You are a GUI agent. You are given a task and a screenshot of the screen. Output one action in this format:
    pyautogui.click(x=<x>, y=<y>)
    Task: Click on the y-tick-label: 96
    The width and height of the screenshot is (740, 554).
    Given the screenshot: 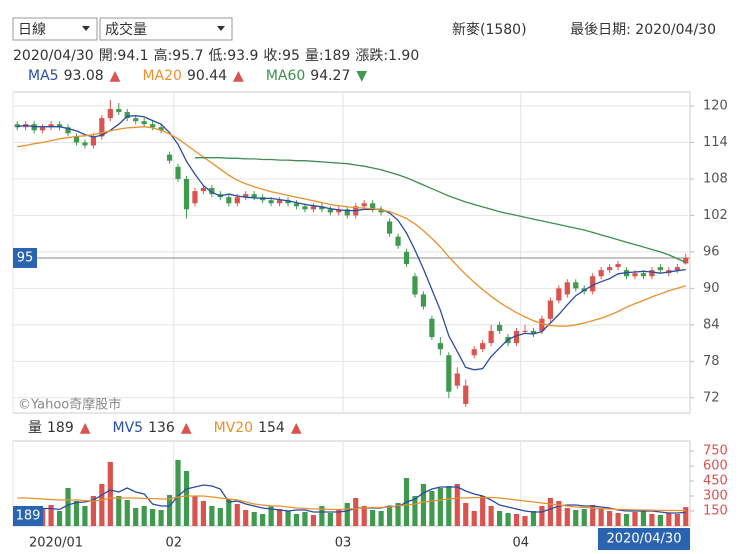 What is the action you would take?
    pyautogui.click(x=711, y=251)
    